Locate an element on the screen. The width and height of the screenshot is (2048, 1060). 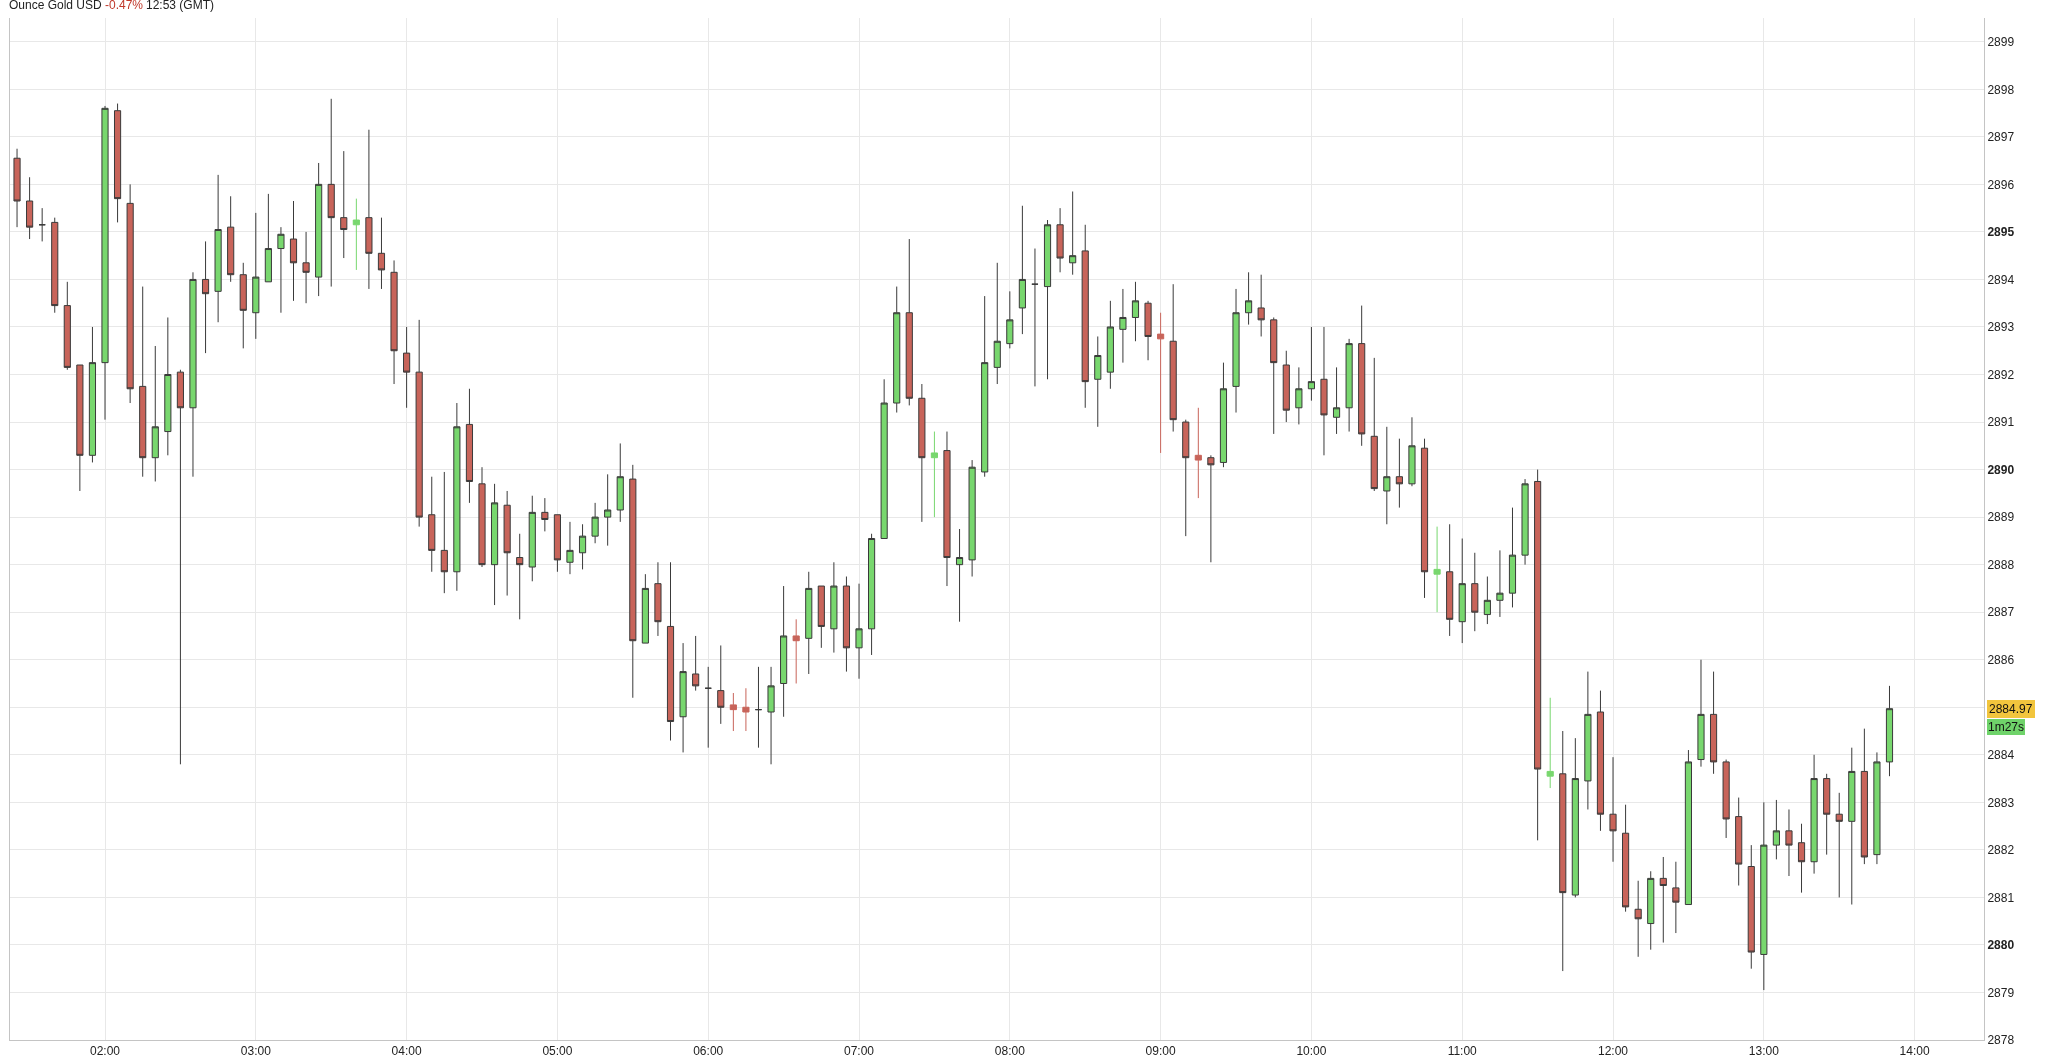
x-tick-label: 07:00 is located at coordinates (859, 1051).